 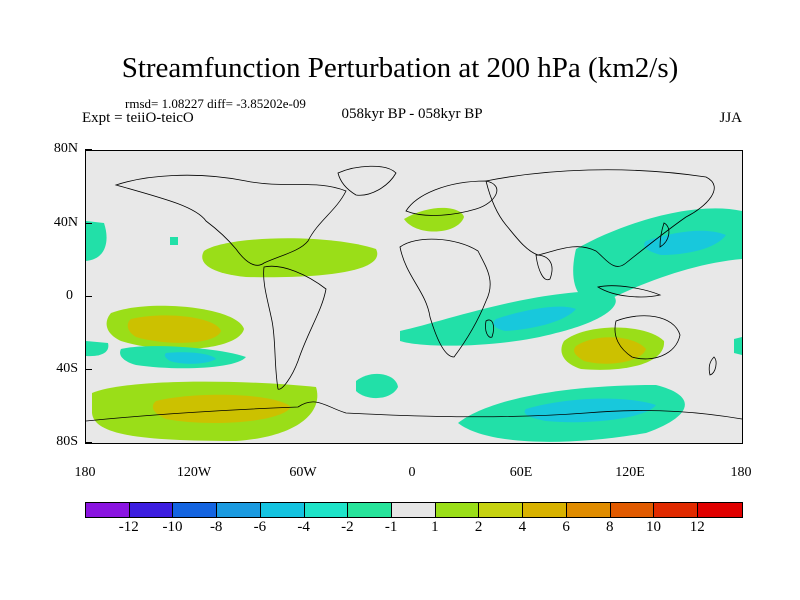 I want to click on contour-west-pacific-neg, so click(x=657, y=255).